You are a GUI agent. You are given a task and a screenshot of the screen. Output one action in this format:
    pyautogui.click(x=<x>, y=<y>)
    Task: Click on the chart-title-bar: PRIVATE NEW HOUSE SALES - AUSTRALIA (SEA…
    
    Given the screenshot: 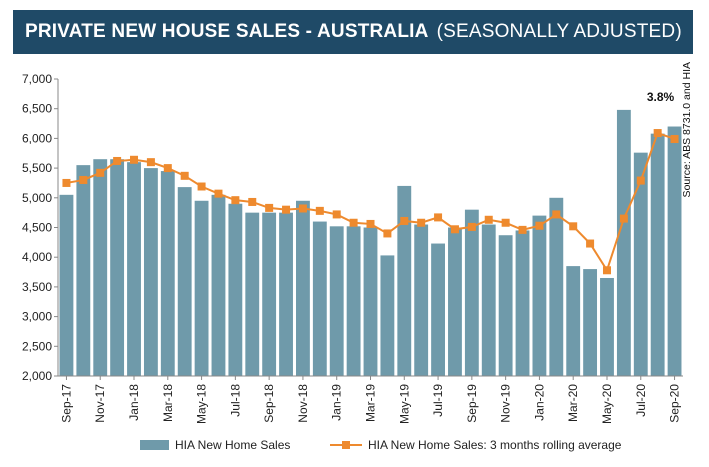 What is the action you would take?
    pyautogui.click(x=353, y=32)
    